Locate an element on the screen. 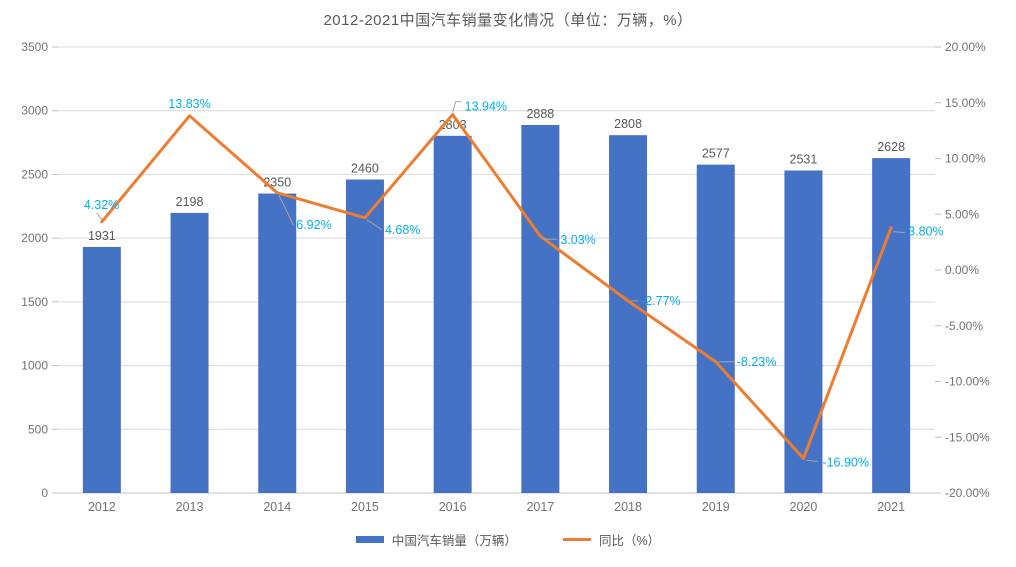 This screenshot has height=567, width=1016. y-axis-right-tick-label: -5.00% is located at coordinates (964, 326).